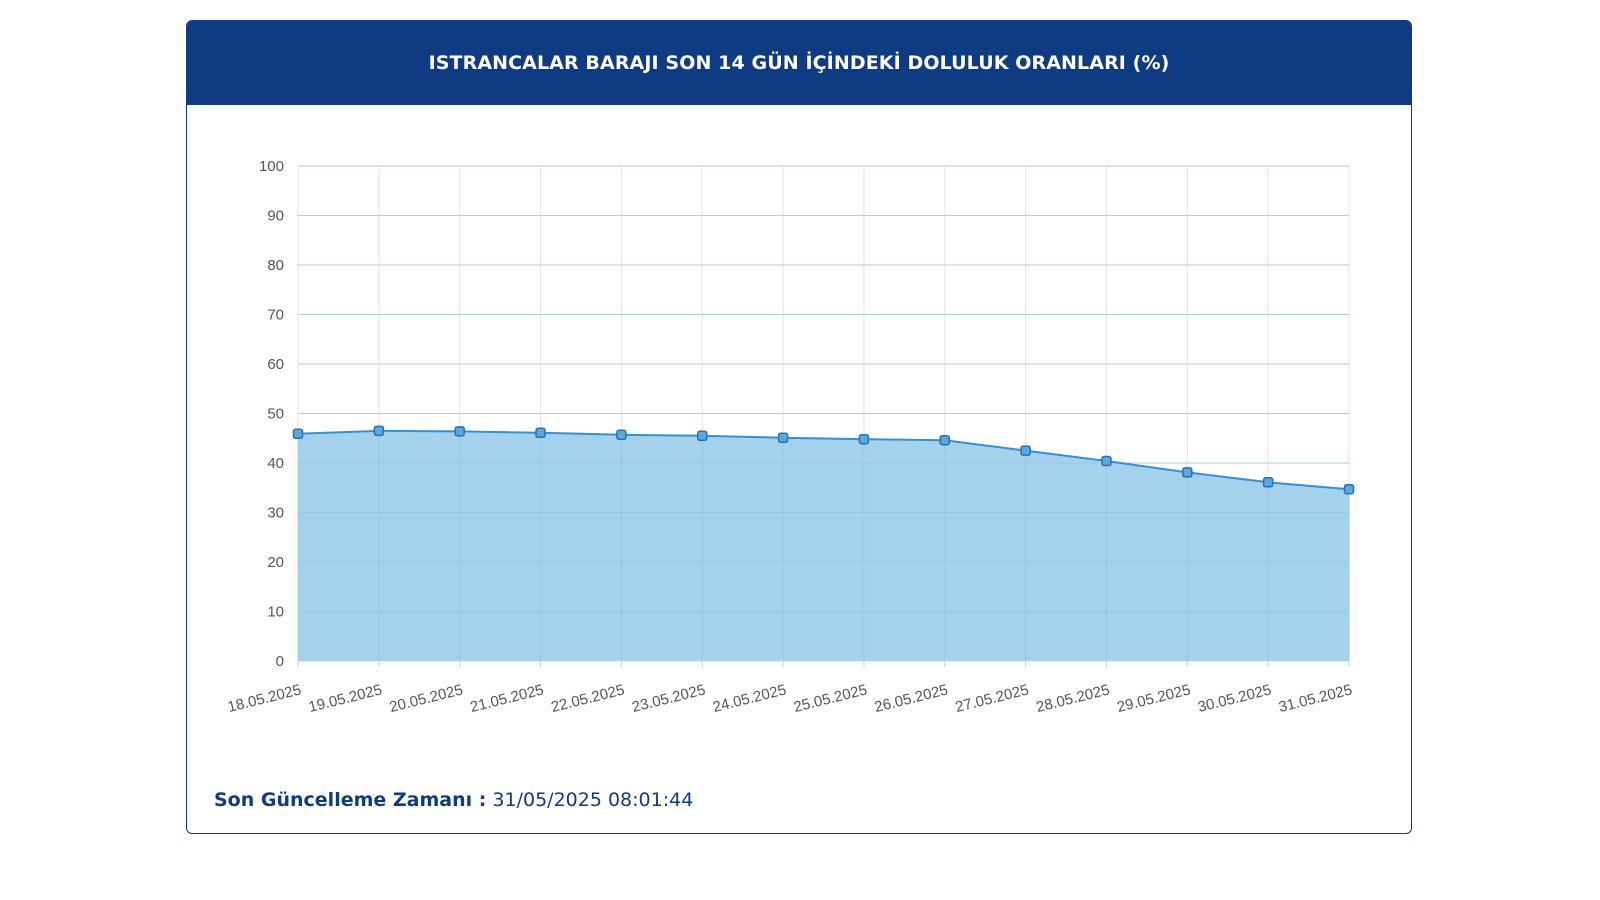  What do you see at coordinates (1153, 698) in the screenshot?
I see `x-tick-label: 29.05.2025` at bounding box center [1153, 698].